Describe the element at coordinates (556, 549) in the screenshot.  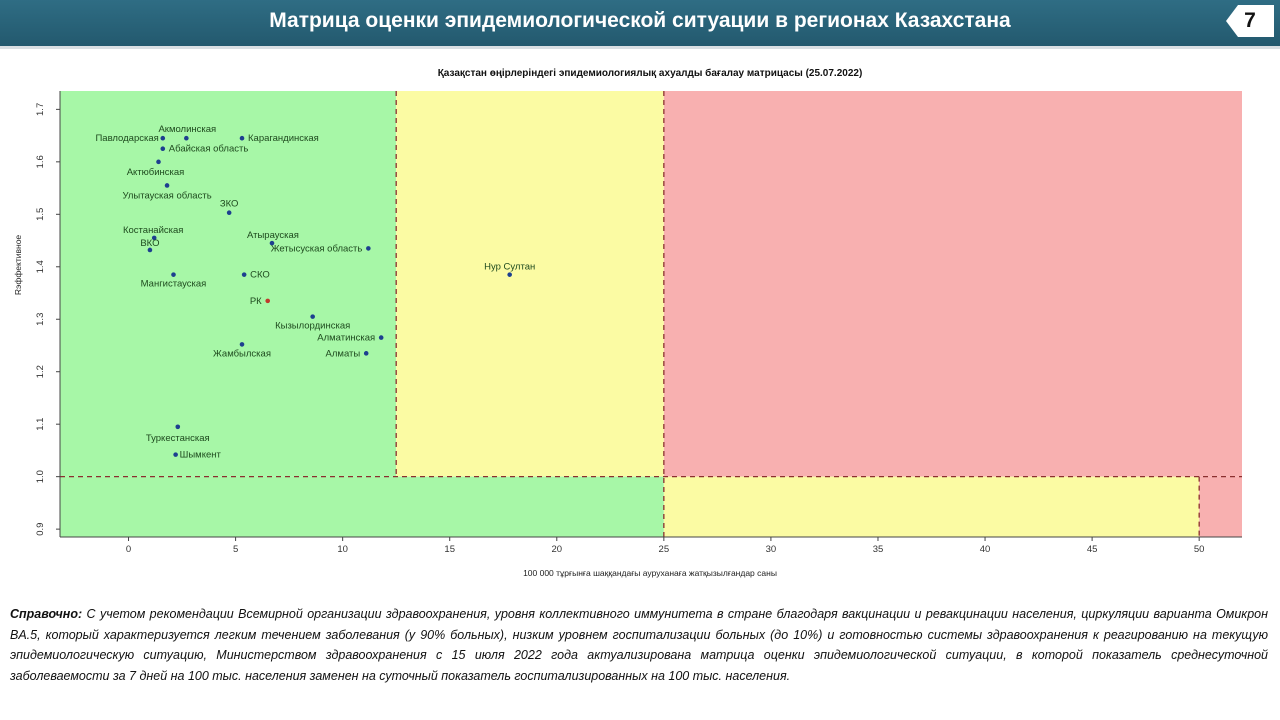
I see `x-tick-label: 20` at that location.